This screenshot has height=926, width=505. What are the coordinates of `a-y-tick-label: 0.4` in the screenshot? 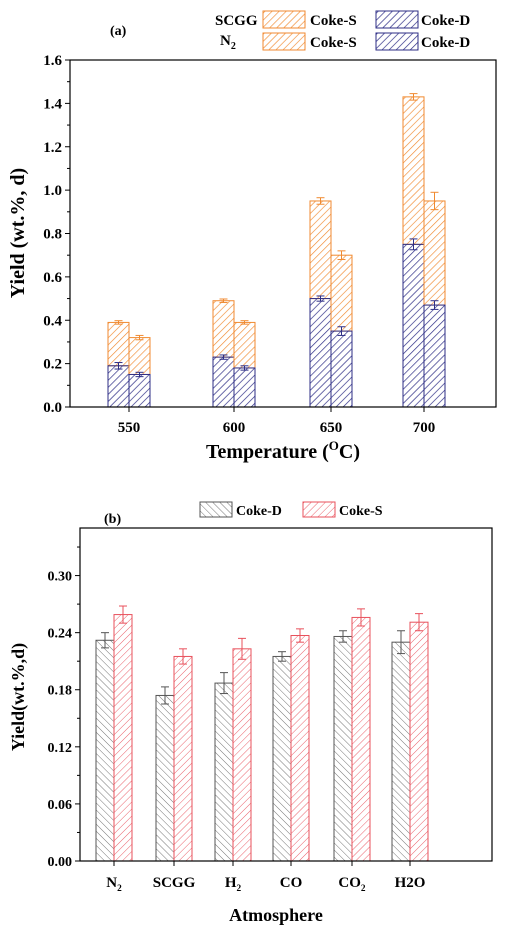 It's located at (52, 321).